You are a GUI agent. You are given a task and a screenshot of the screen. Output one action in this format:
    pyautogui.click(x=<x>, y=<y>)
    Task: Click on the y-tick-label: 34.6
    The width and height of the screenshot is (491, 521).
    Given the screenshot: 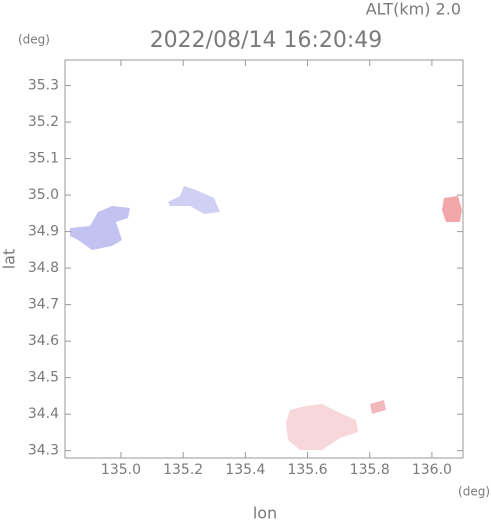 What is the action you would take?
    pyautogui.click(x=43, y=341)
    